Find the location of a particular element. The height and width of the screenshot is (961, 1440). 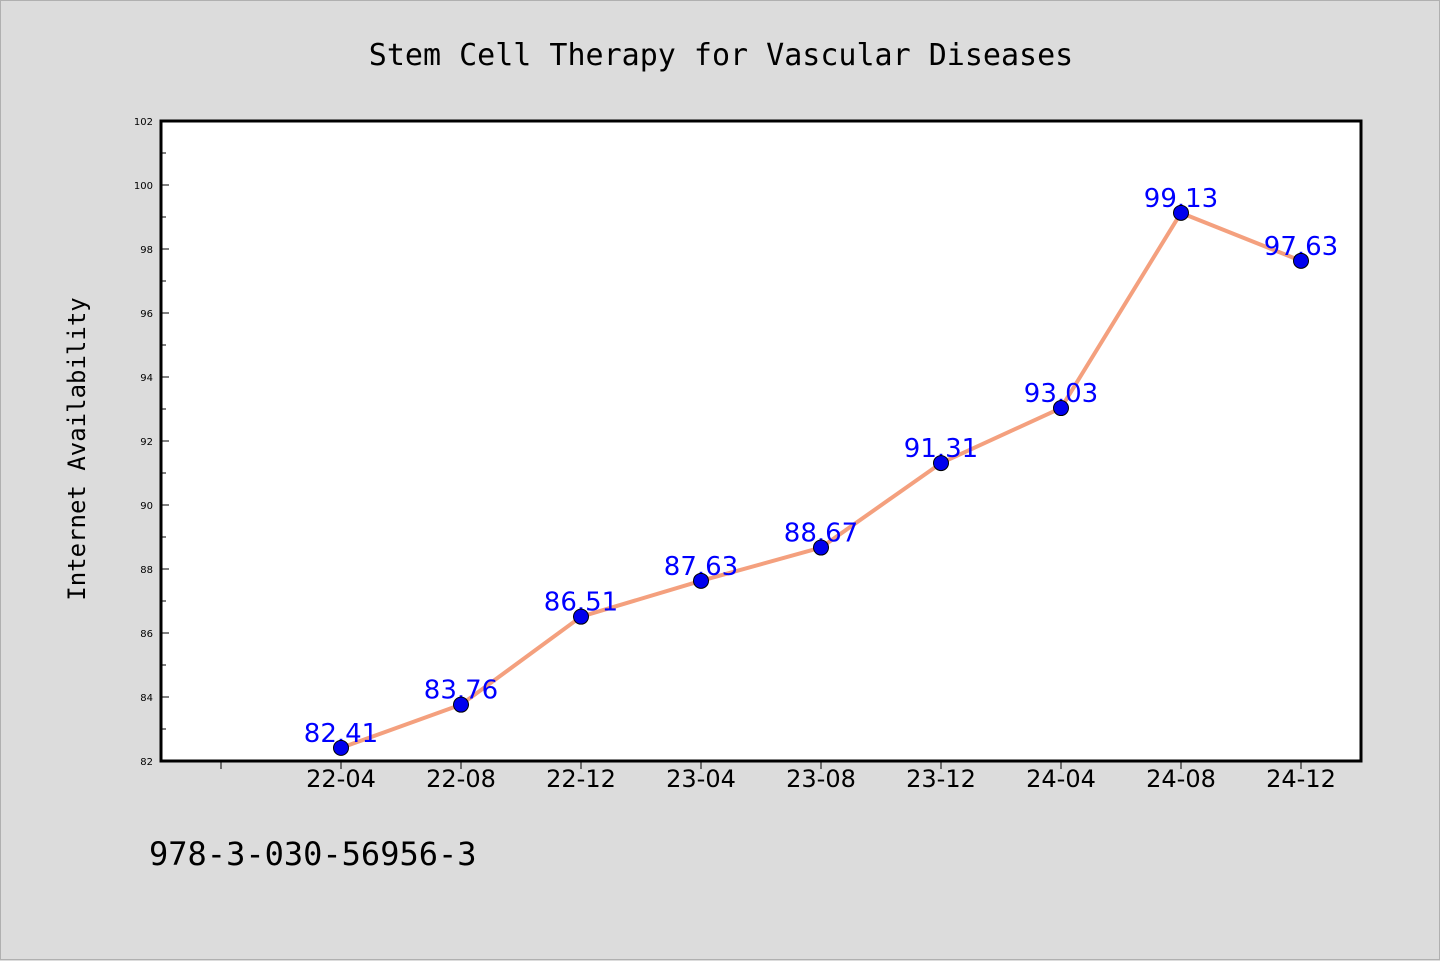

y-tick-label: 90 is located at coordinates (146, 506).